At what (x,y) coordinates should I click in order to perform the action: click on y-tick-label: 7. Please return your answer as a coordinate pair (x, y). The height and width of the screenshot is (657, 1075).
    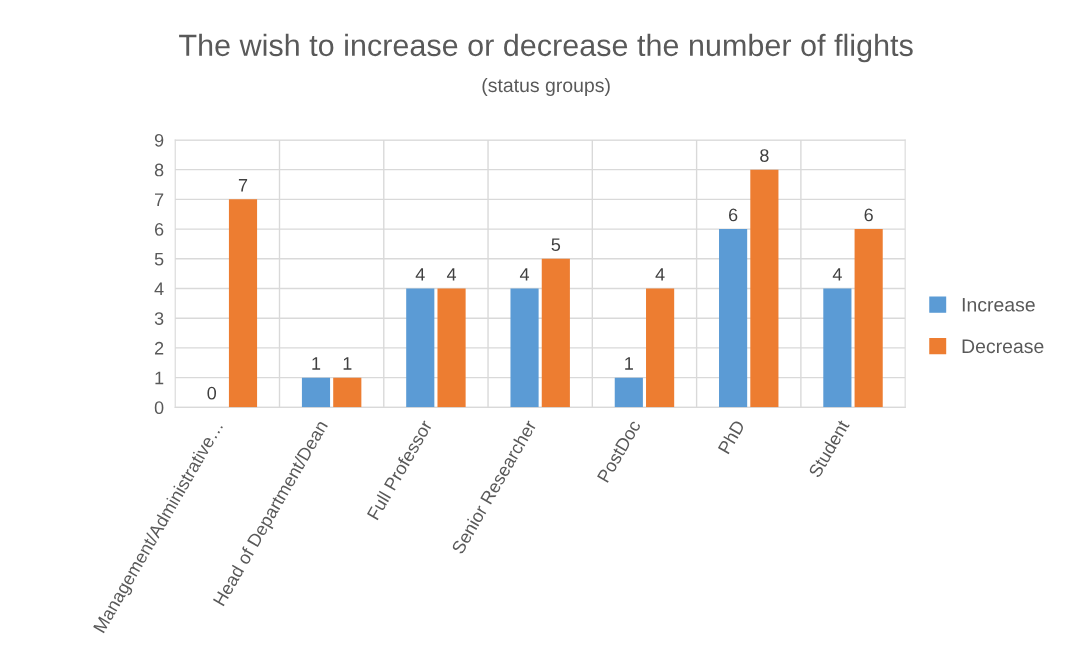
    Looking at the image, I should click on (159, 199).